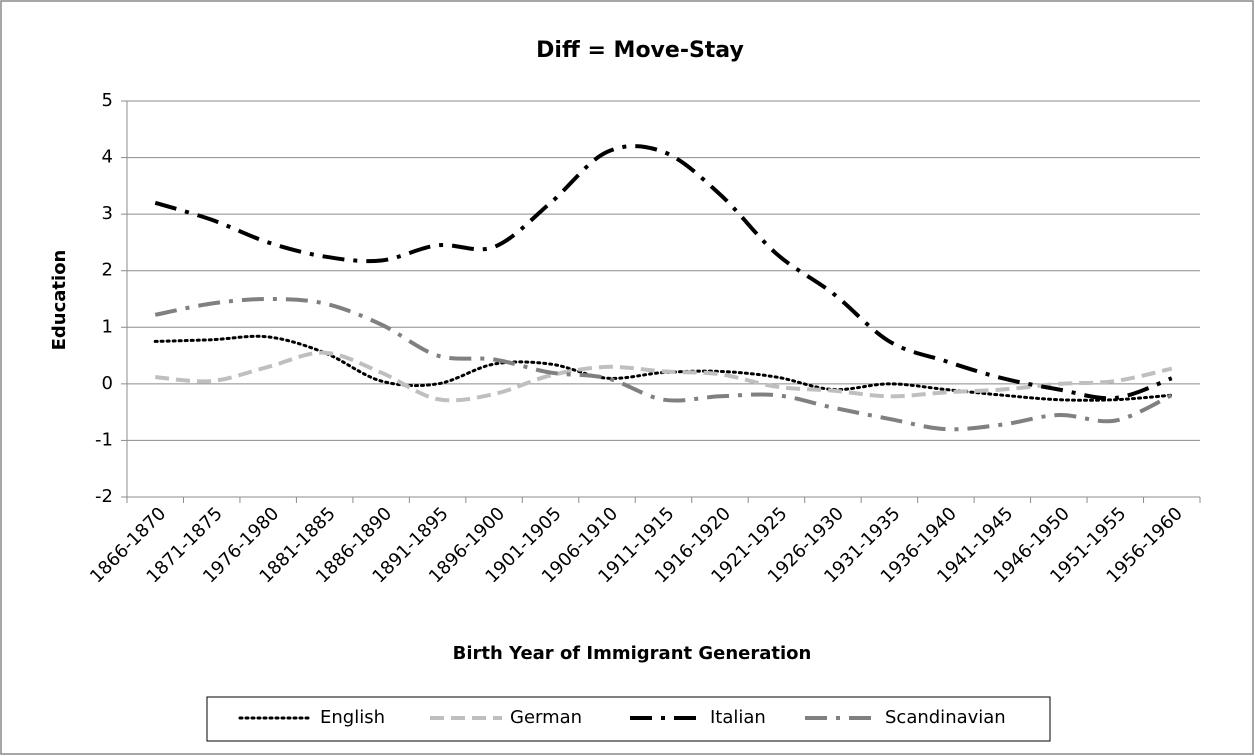  What do you see at coordinates (352, 717) in the screenshot?
I see `legend-label: English` at bounding box center [352, 717].